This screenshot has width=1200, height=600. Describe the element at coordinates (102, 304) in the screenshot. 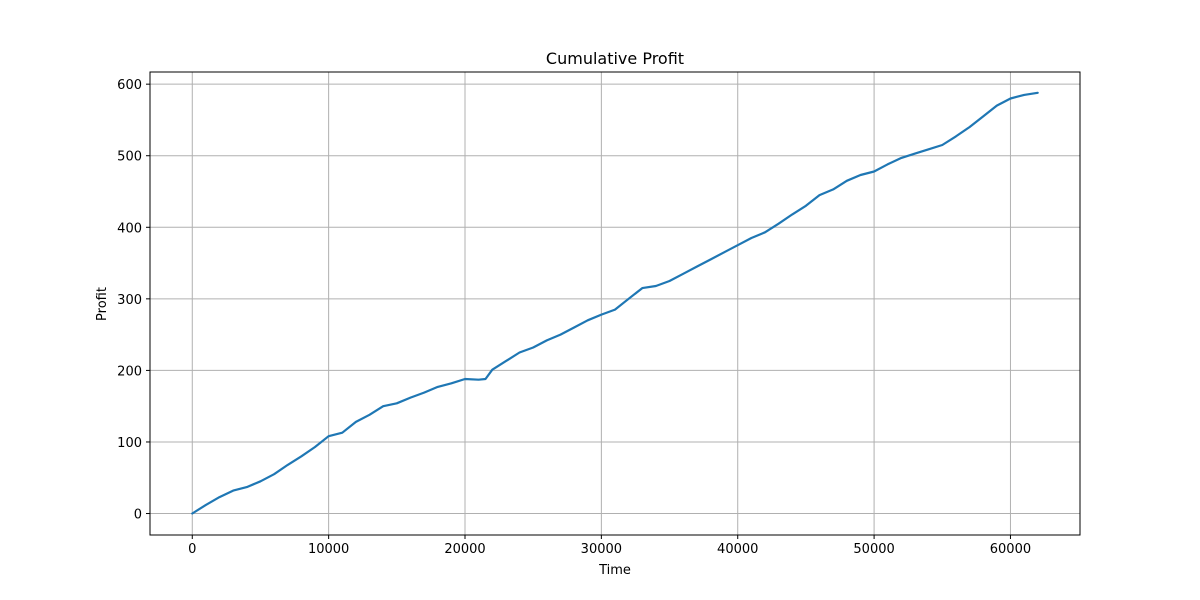

I see `y-axis-label: Profit` at that location.